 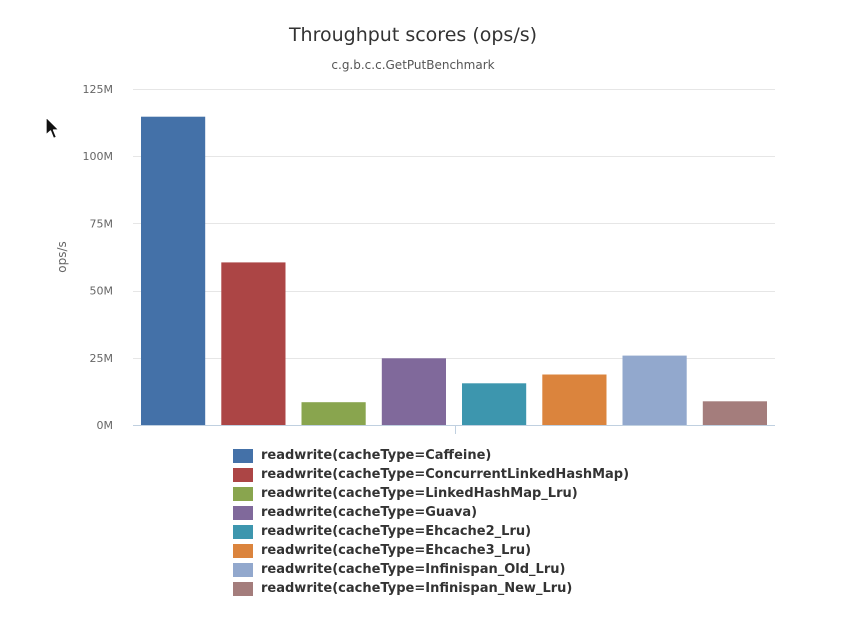 I want to click on y-tick-label: 75M, so click(x=102, y=223).